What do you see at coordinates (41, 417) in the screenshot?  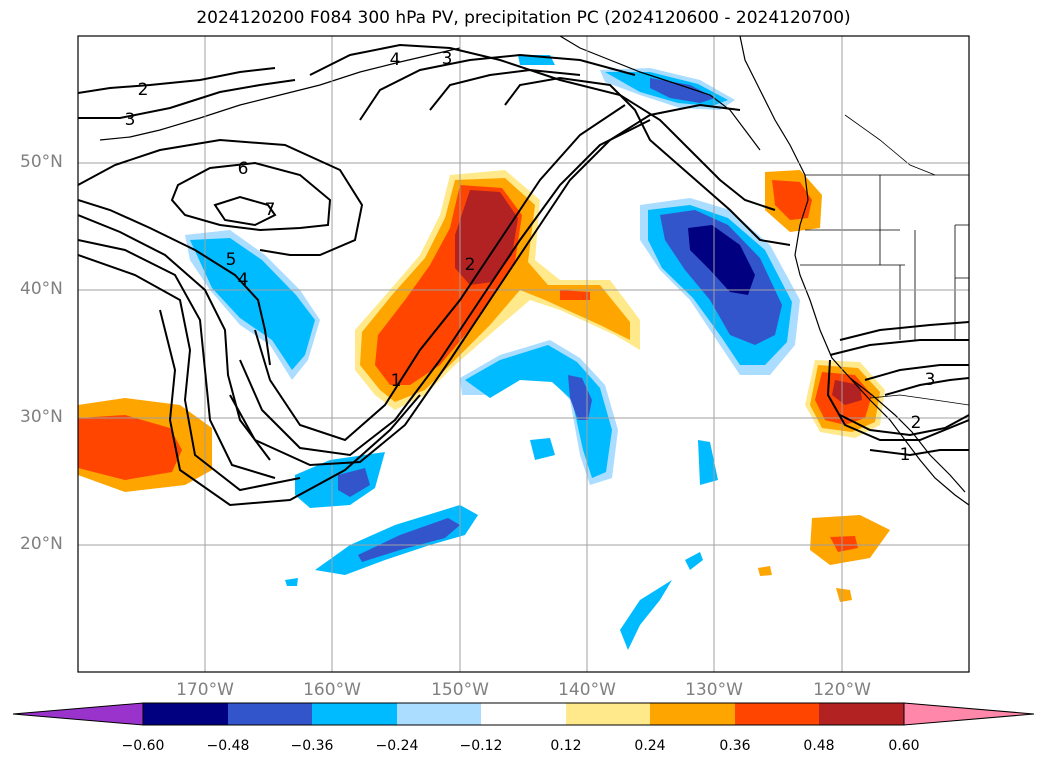 I see `lat-label: 30°N` at bounding box center [41, 417].